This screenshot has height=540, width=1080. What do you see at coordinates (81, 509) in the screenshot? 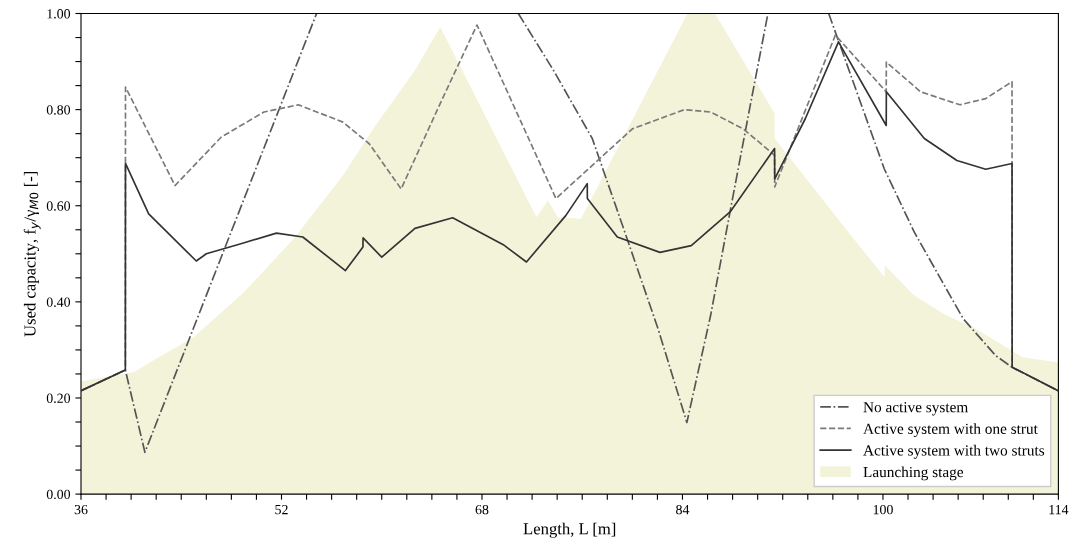
I see `x-tick-label: 36` at bounding box center [81, 509].